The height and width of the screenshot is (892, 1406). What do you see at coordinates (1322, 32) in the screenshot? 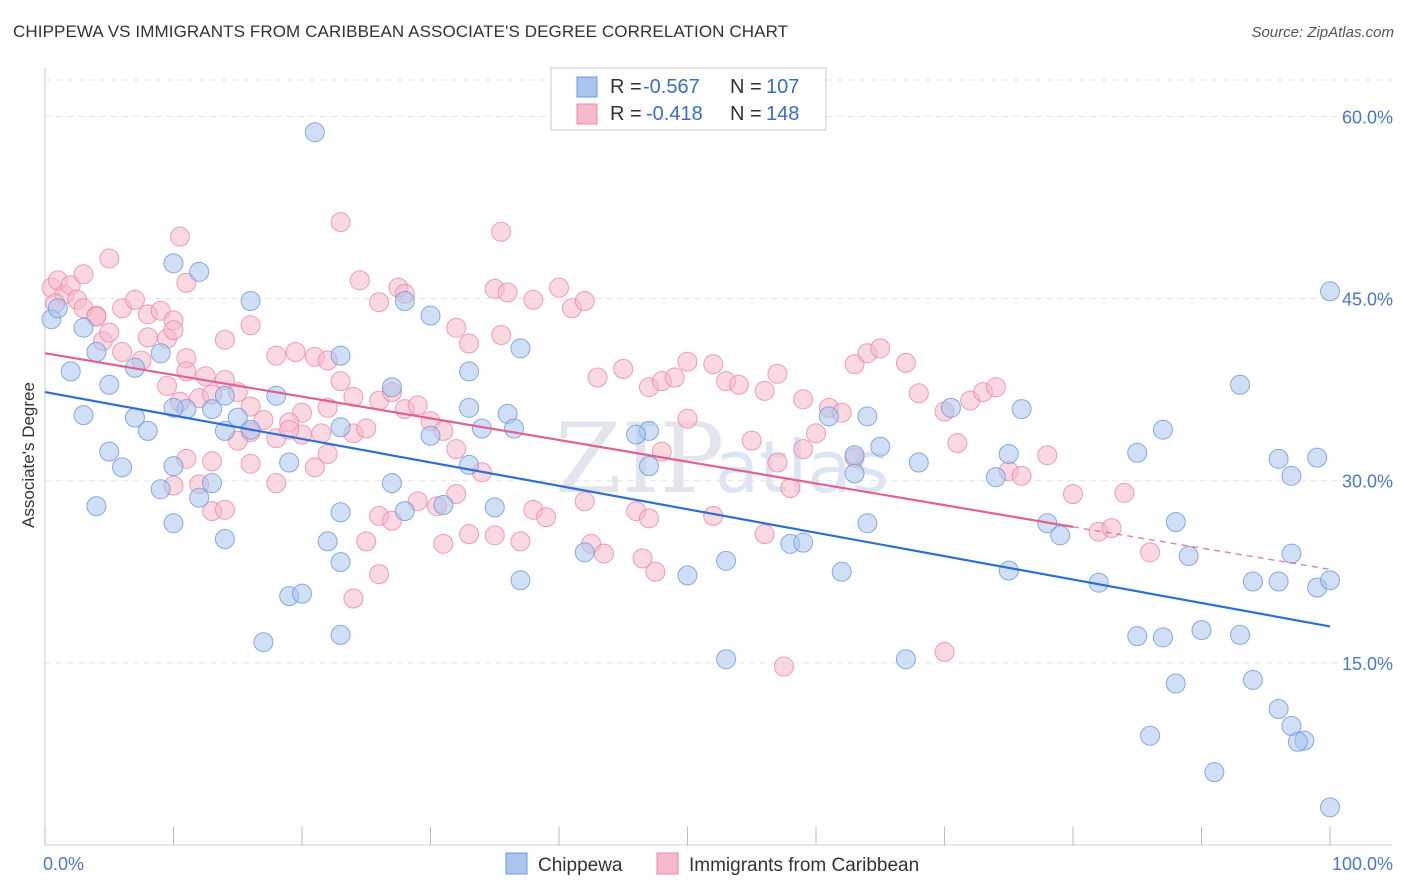
I see `source-label: Source: ZipAtlas.com` at bounding box center [1322, 32].